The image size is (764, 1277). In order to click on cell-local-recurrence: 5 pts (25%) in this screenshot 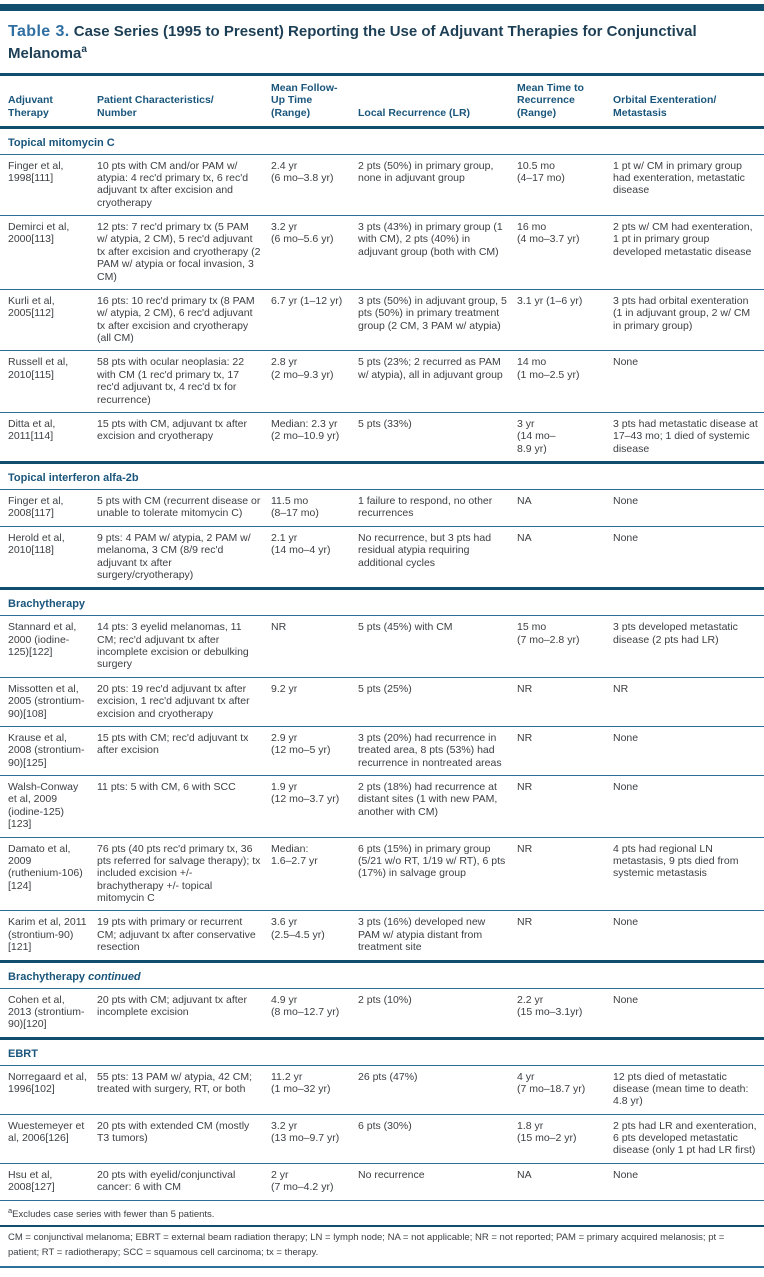, I will do `click(437, 702)`.